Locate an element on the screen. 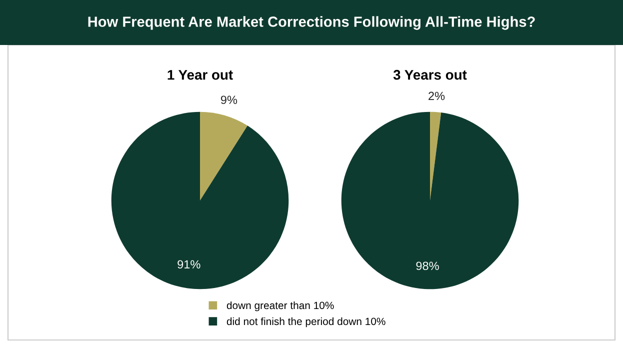 The height and width of the screenshot is (358, 623). chart-subtitle: 3 Years out is located at coordinates (430, 75).